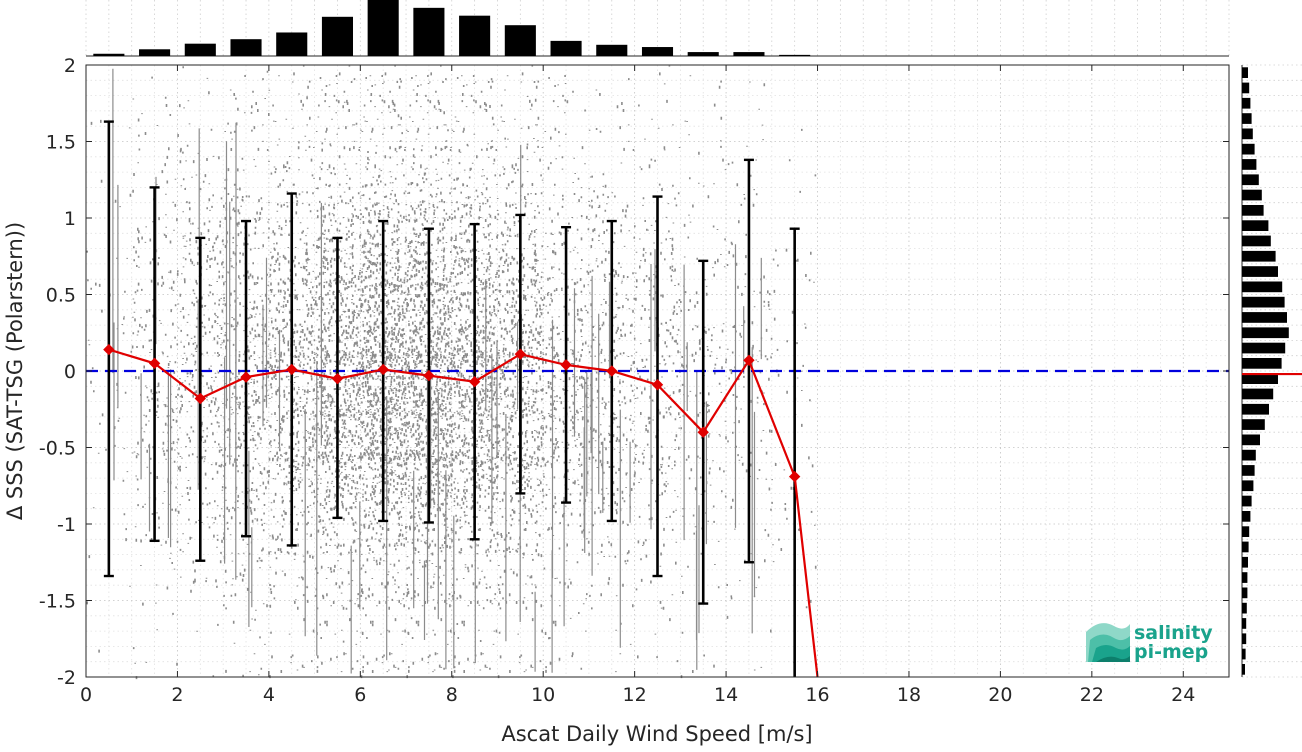  Describe the element at coordinates (656, 734) in the screenshot. I see `x-axis-label: Ascat Daily Wind Speed [m/s]` at that location.